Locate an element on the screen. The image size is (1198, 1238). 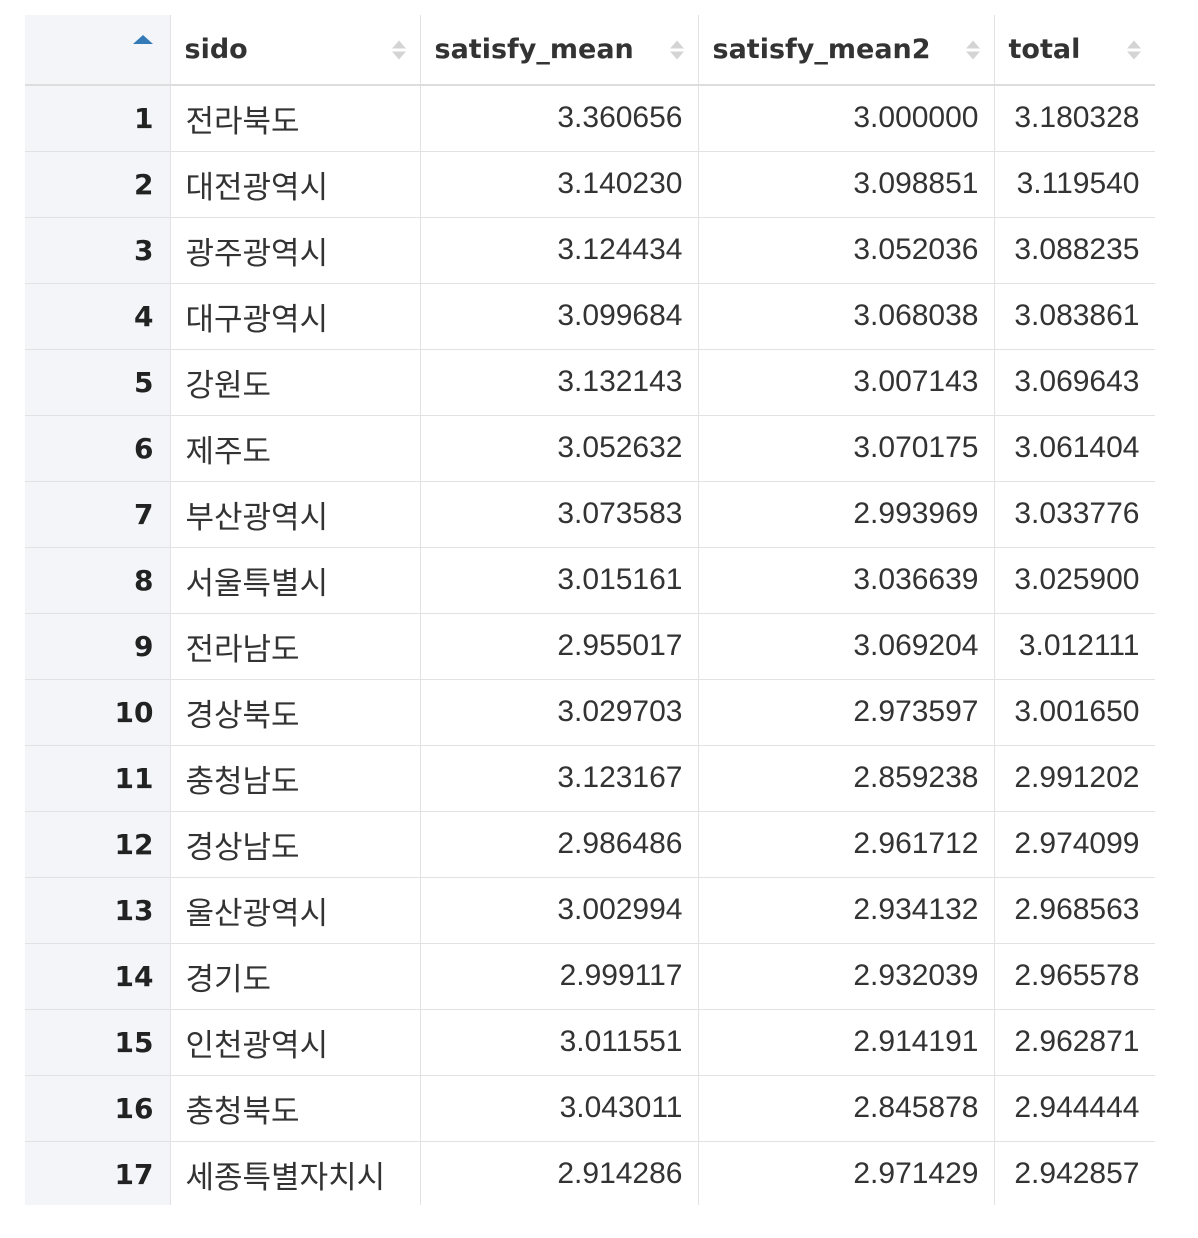
header-label: satisfy_mean is located at coordinates (534, 49).